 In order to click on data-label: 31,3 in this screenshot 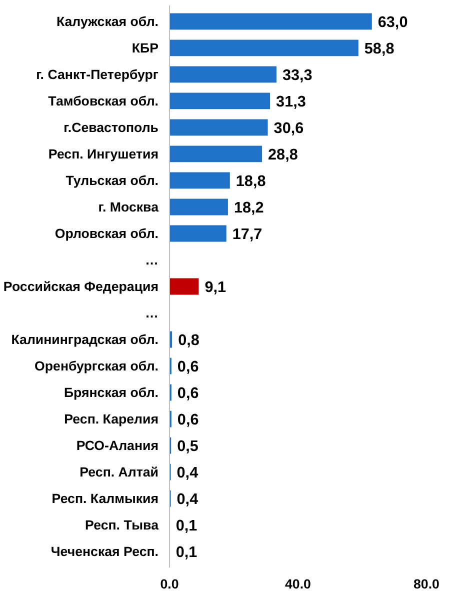, I will do `click(291, 101)`.